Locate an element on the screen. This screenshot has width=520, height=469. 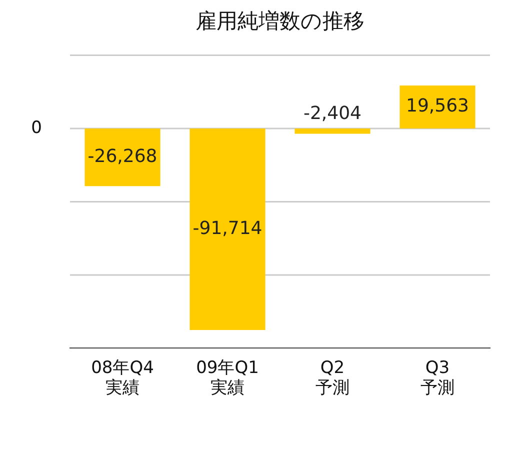
chart-title: 雇用純増数の推移 is located at coordinates (280, 21).